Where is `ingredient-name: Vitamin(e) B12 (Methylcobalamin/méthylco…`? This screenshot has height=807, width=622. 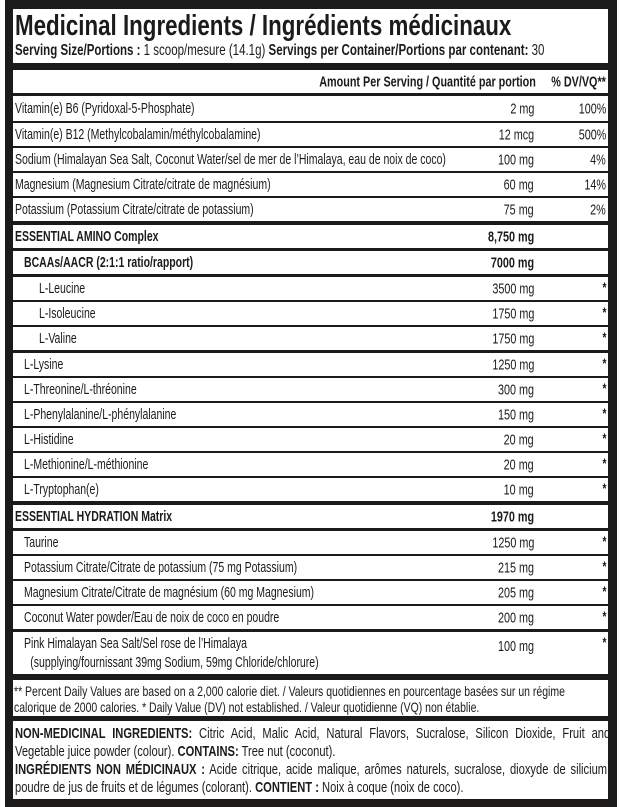 ingredient-name: Vitamin(e) B12 (Methylcobalamin/méthylco… is located at coordinates (138, 134).